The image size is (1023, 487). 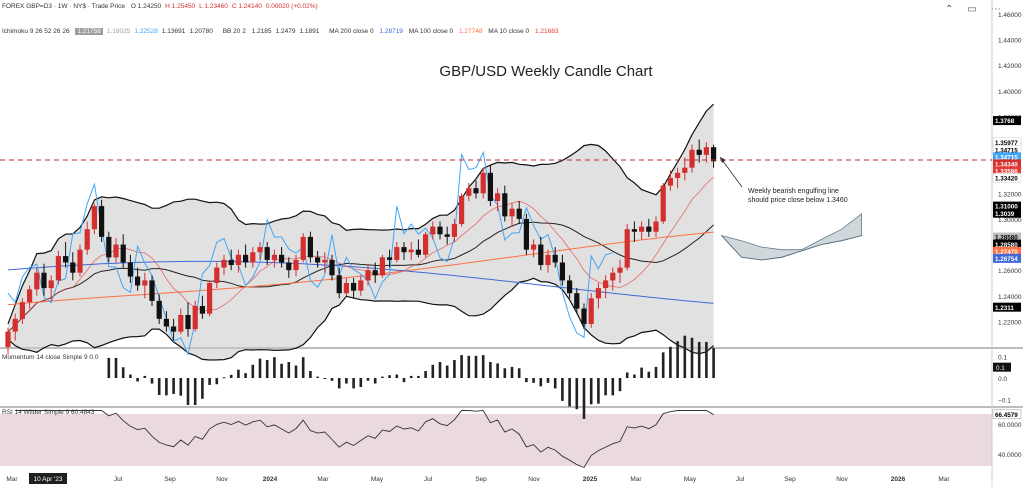 What do you see at coordinates (1006, 179) in the screenshot?
I see `price-label: 1.33420` at bounding box center [1006, 179].